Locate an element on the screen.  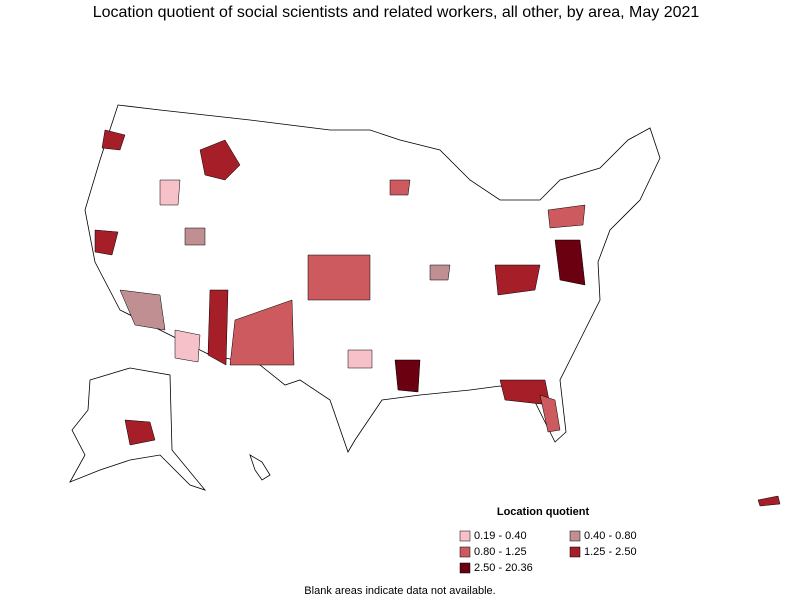
legend-label: 0.19 - 0.40 is located at coordinates (500, 536).